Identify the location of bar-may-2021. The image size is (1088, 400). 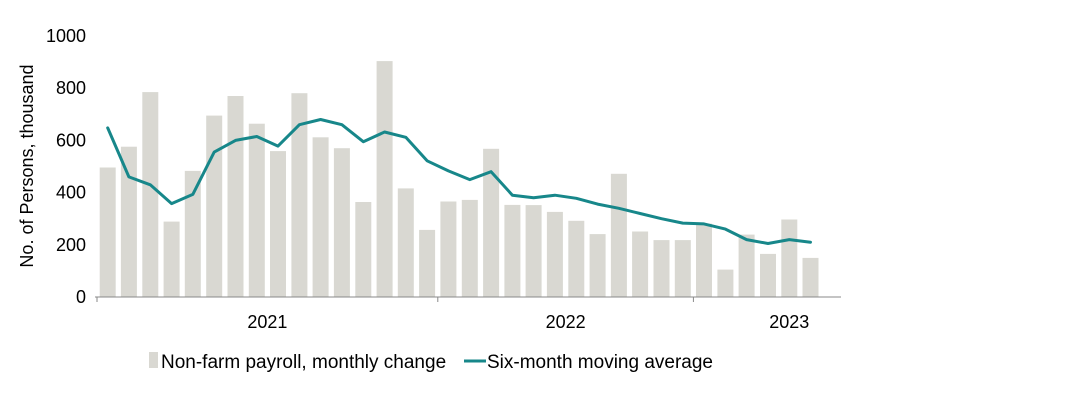
(278, 224).